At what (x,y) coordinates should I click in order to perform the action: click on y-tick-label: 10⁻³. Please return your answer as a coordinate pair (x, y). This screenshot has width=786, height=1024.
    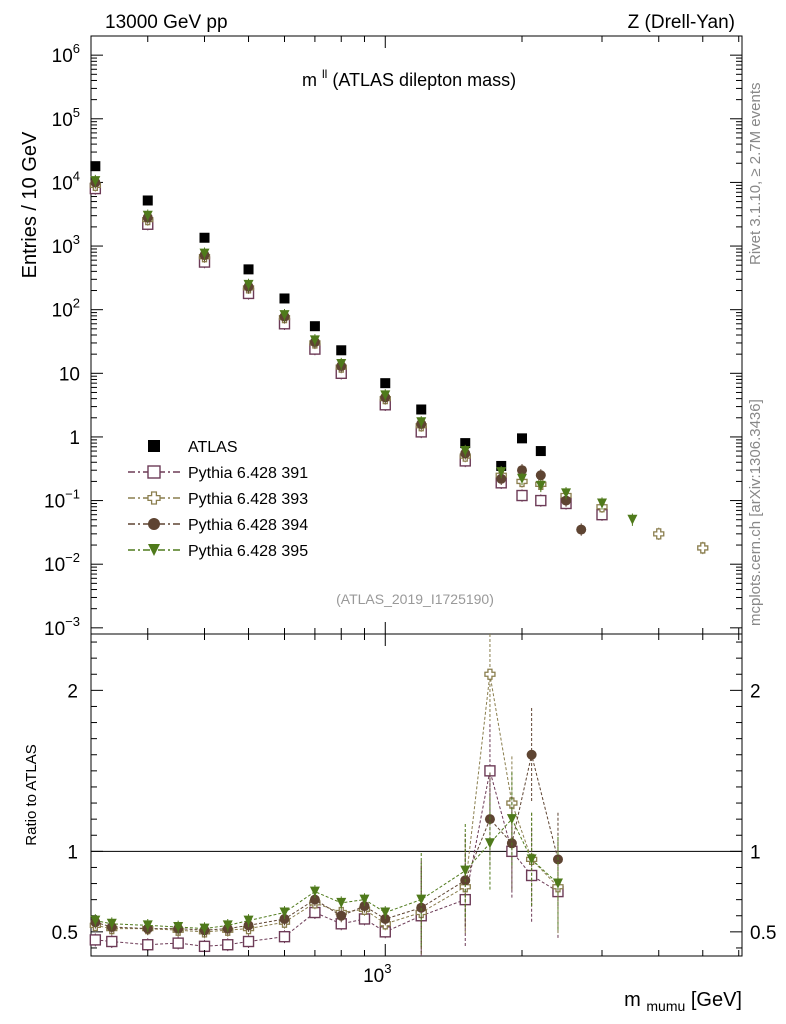
    Looking at the image, I should click on (62, 627).